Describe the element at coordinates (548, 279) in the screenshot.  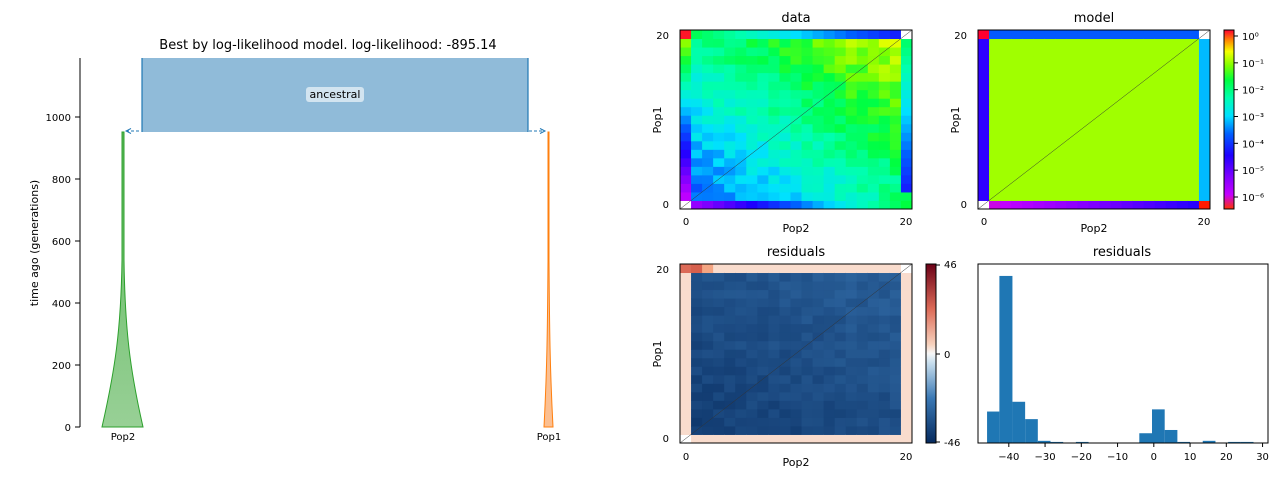
I see `pop1-deme` at that location.